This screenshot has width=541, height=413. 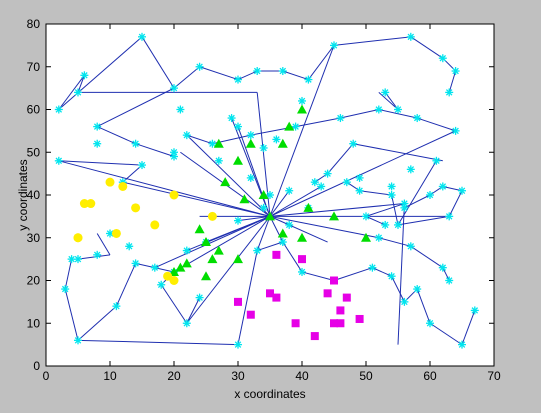 What do you see at coordinates (110, 376) in the screenshot?
I see `x-tick-label: 10` at bounding box center [110, 376].